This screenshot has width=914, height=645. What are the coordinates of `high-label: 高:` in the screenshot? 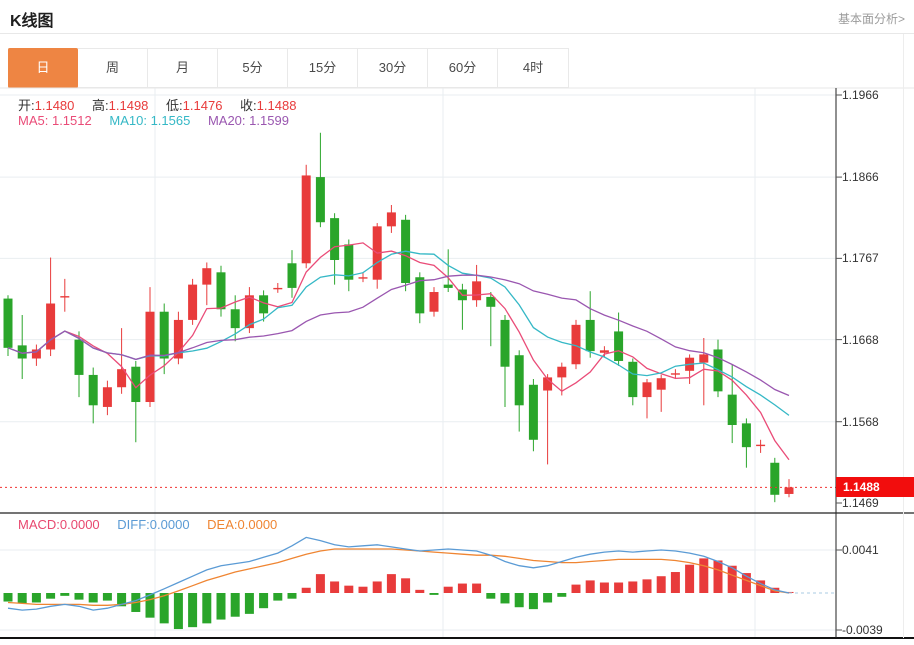 It's located at (100, 105).